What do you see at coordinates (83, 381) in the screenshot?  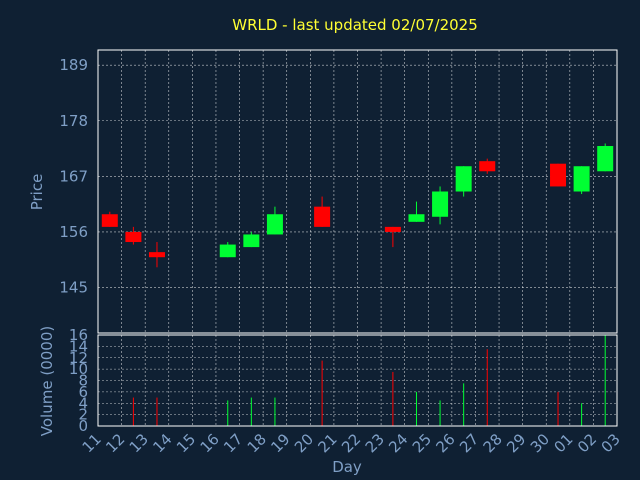 I see `volume-tick-label: 8` at bounding box center [83, 381].